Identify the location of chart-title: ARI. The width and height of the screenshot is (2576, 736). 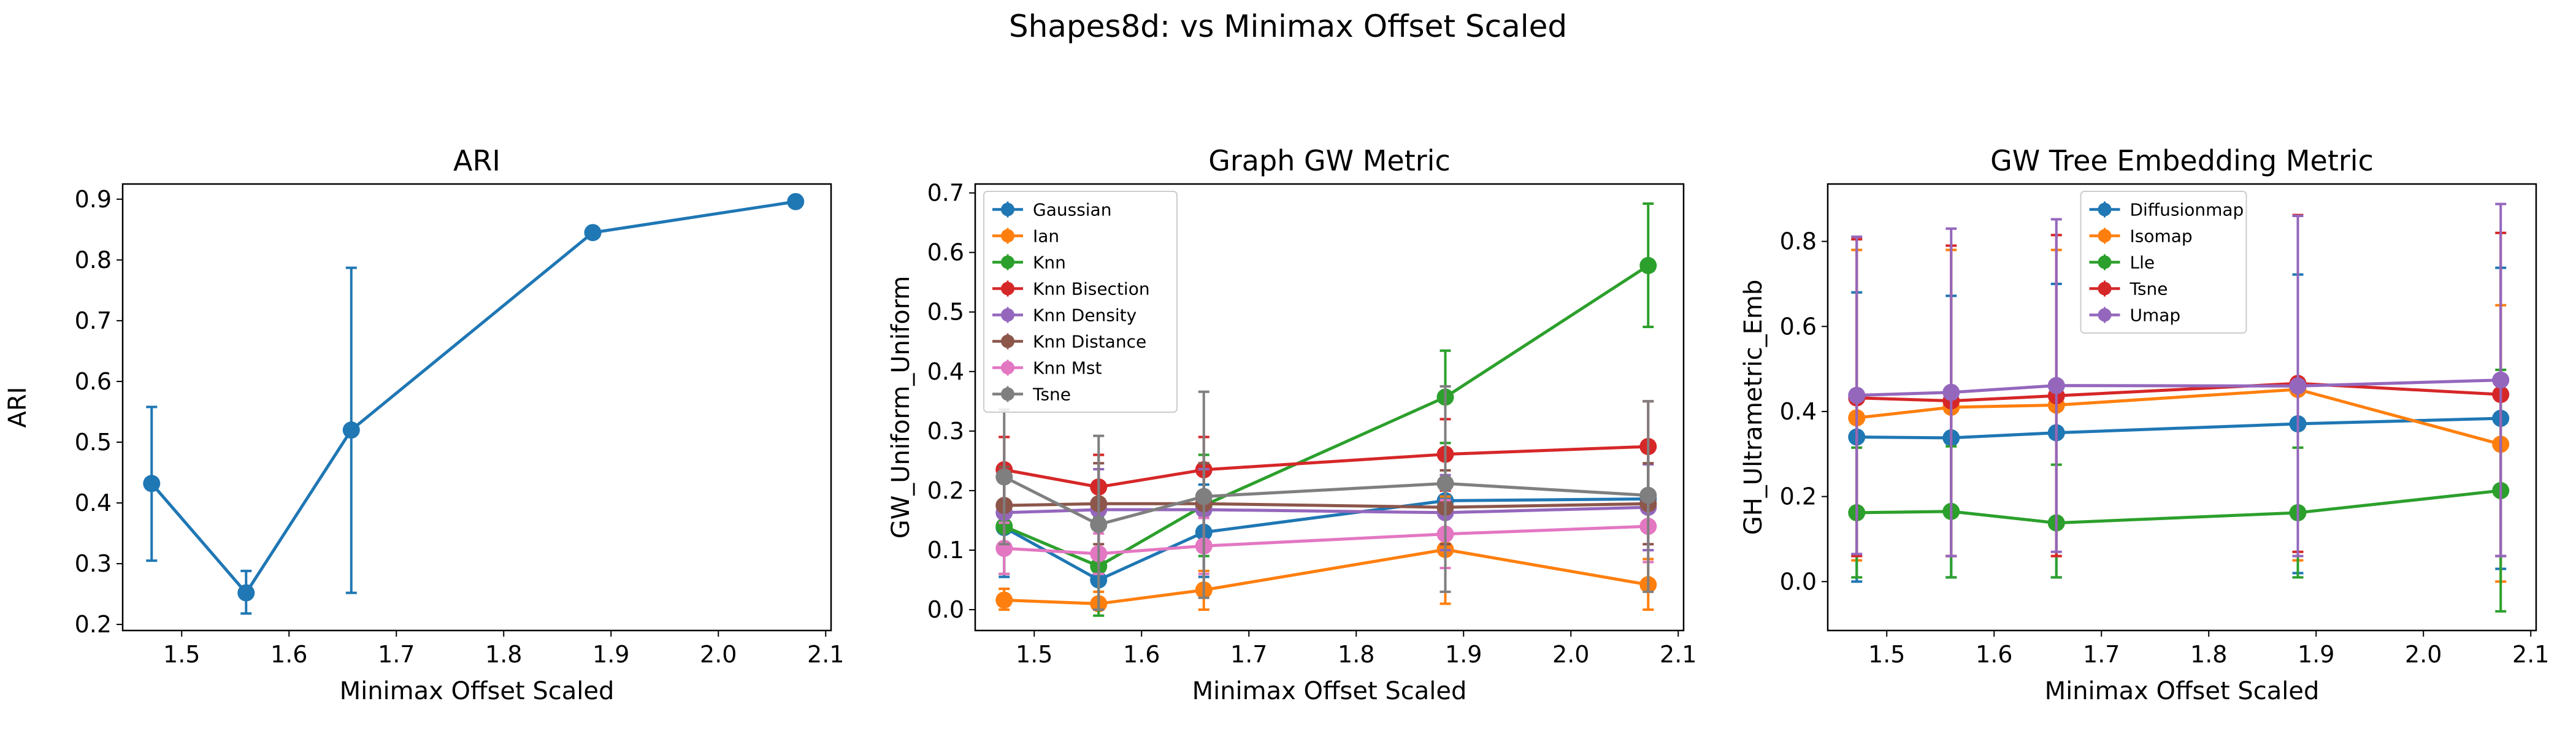
(476, 160).